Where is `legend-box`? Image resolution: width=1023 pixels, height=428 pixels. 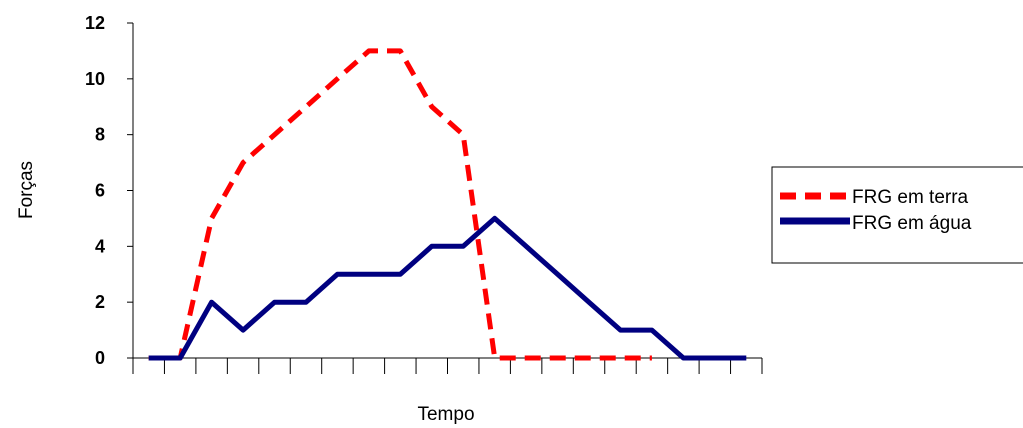 legend-box is located at coordinates (897, 215).